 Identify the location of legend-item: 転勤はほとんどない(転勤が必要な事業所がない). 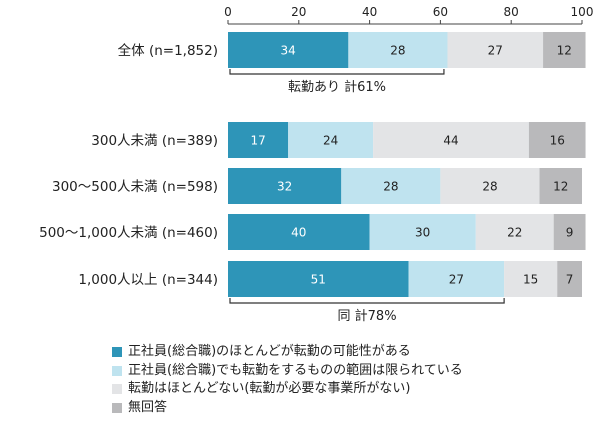
(287, 389).